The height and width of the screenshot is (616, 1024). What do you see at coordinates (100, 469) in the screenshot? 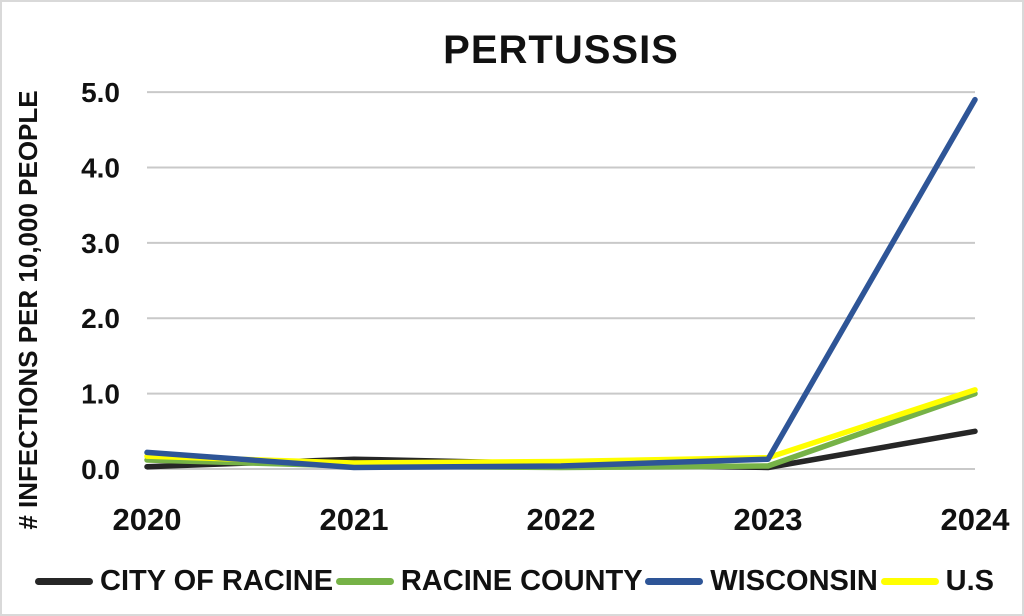
I see `y-tick-0.0: 0.0` at bounding box center [100, 469].